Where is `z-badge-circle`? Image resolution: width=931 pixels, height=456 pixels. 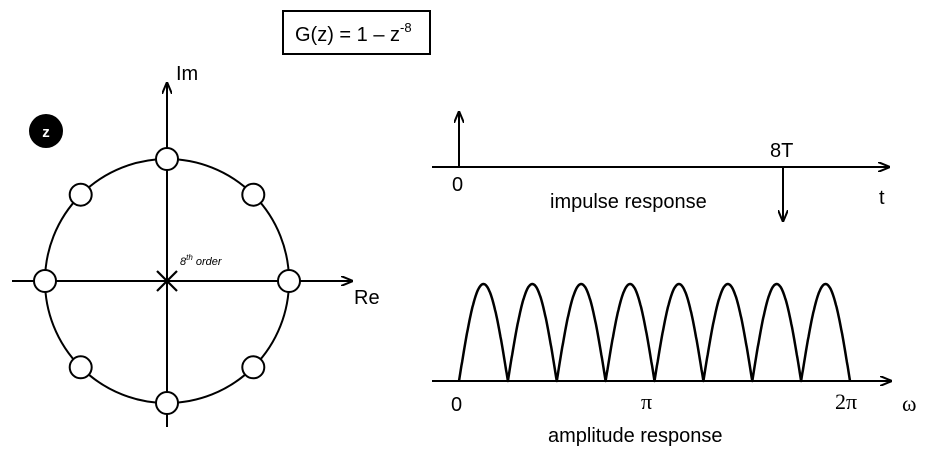
z-badge-circle is located at coordinates (46, 131).